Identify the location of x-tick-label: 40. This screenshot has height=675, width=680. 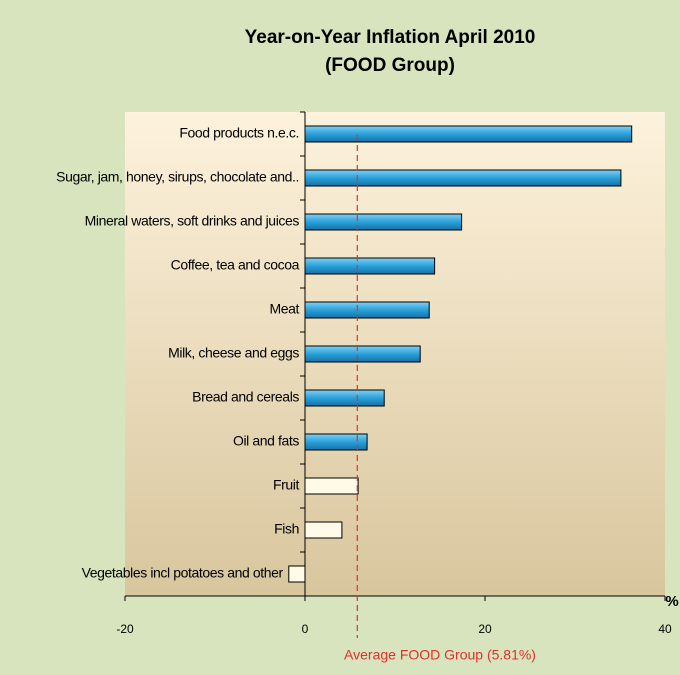
(665, 629).